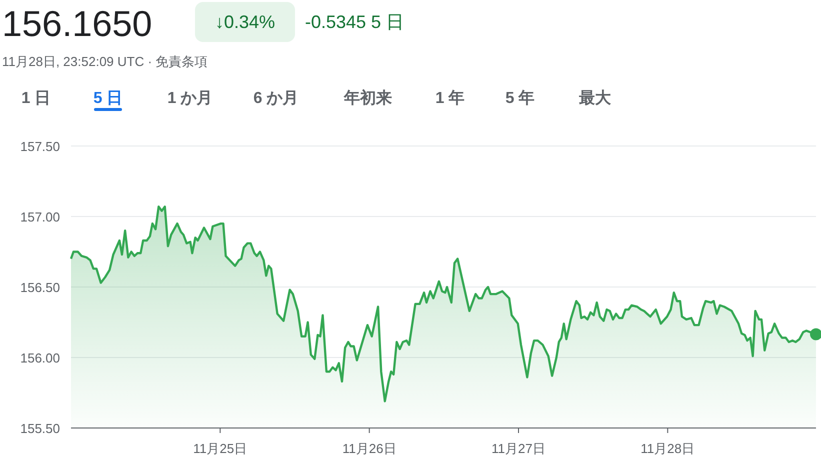 The width and height of the screenshot is (821, 460). What do you see at coordinates (40, 428) in the screenshot?
I see `y-tick-label: 155.50` at bounding box center [40, 428].